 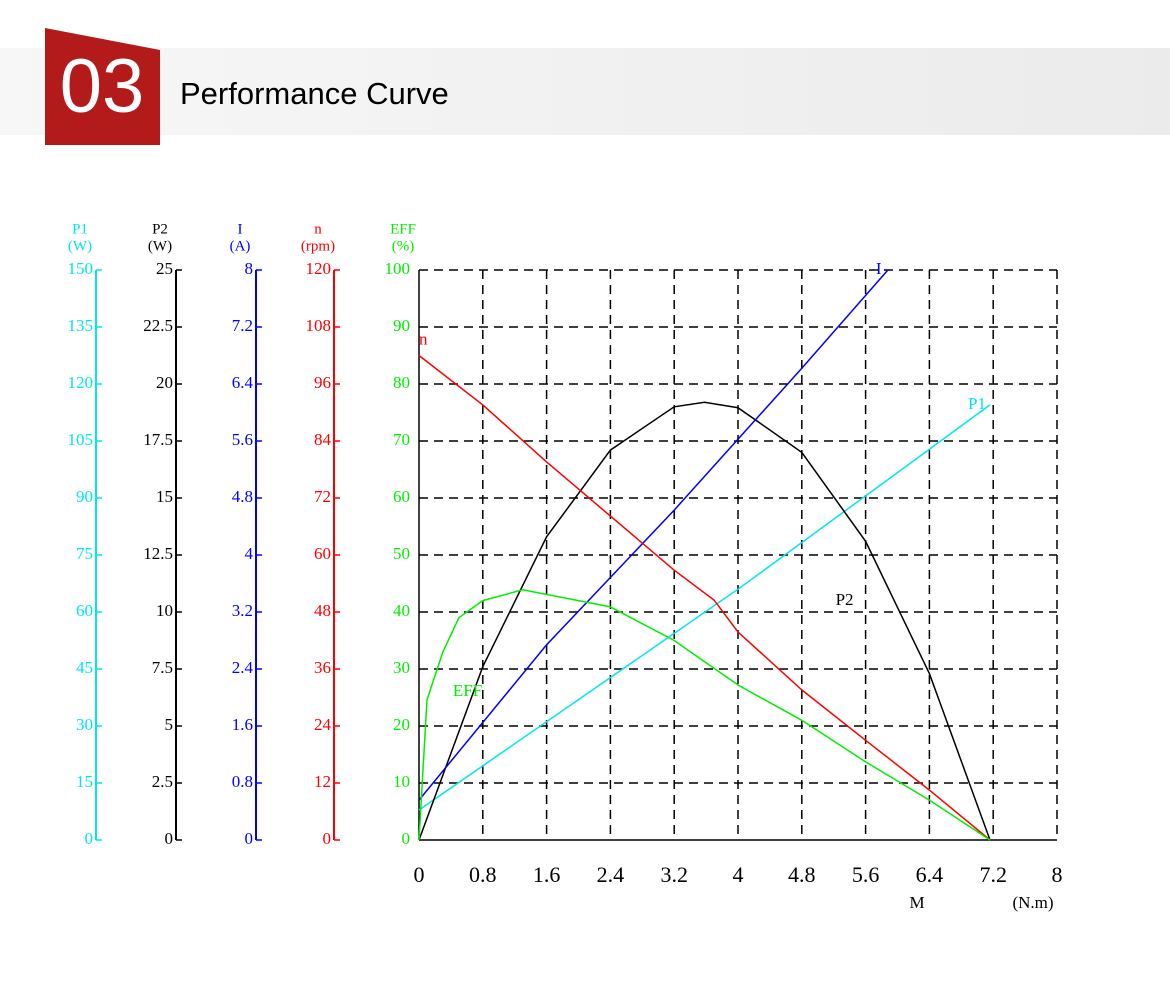 I want to click on y-tick-label: 108, so click(x=319, y=325).